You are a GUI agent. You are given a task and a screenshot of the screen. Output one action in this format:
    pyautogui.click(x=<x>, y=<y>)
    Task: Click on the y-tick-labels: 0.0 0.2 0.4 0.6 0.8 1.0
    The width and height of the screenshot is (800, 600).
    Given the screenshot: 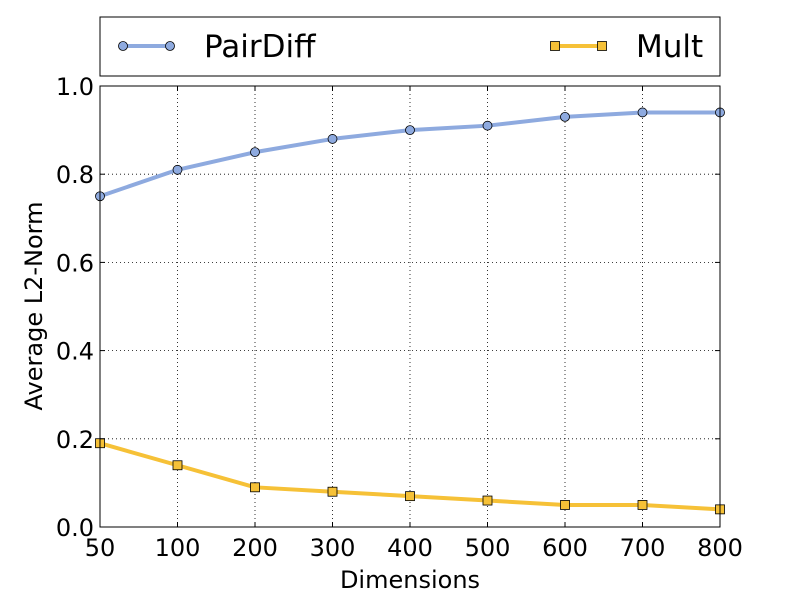 What is the action you would take?
    pyautogui.click(x=75, y=307)
    